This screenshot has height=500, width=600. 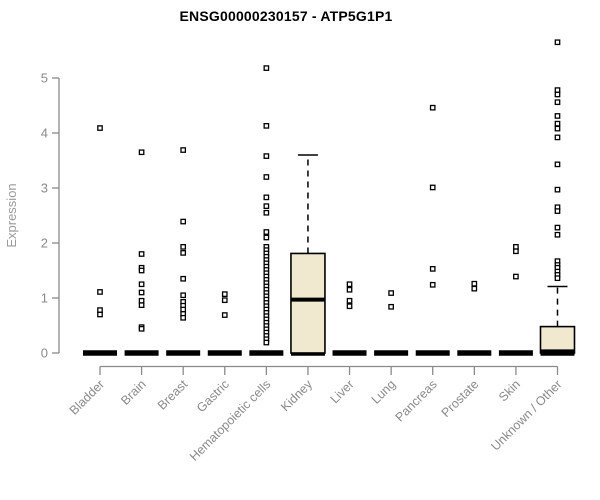 What do you see at coordinates (342, 391) in the screenshot?
I see `x-category-label: Liver` at bounding box center [342, 391].